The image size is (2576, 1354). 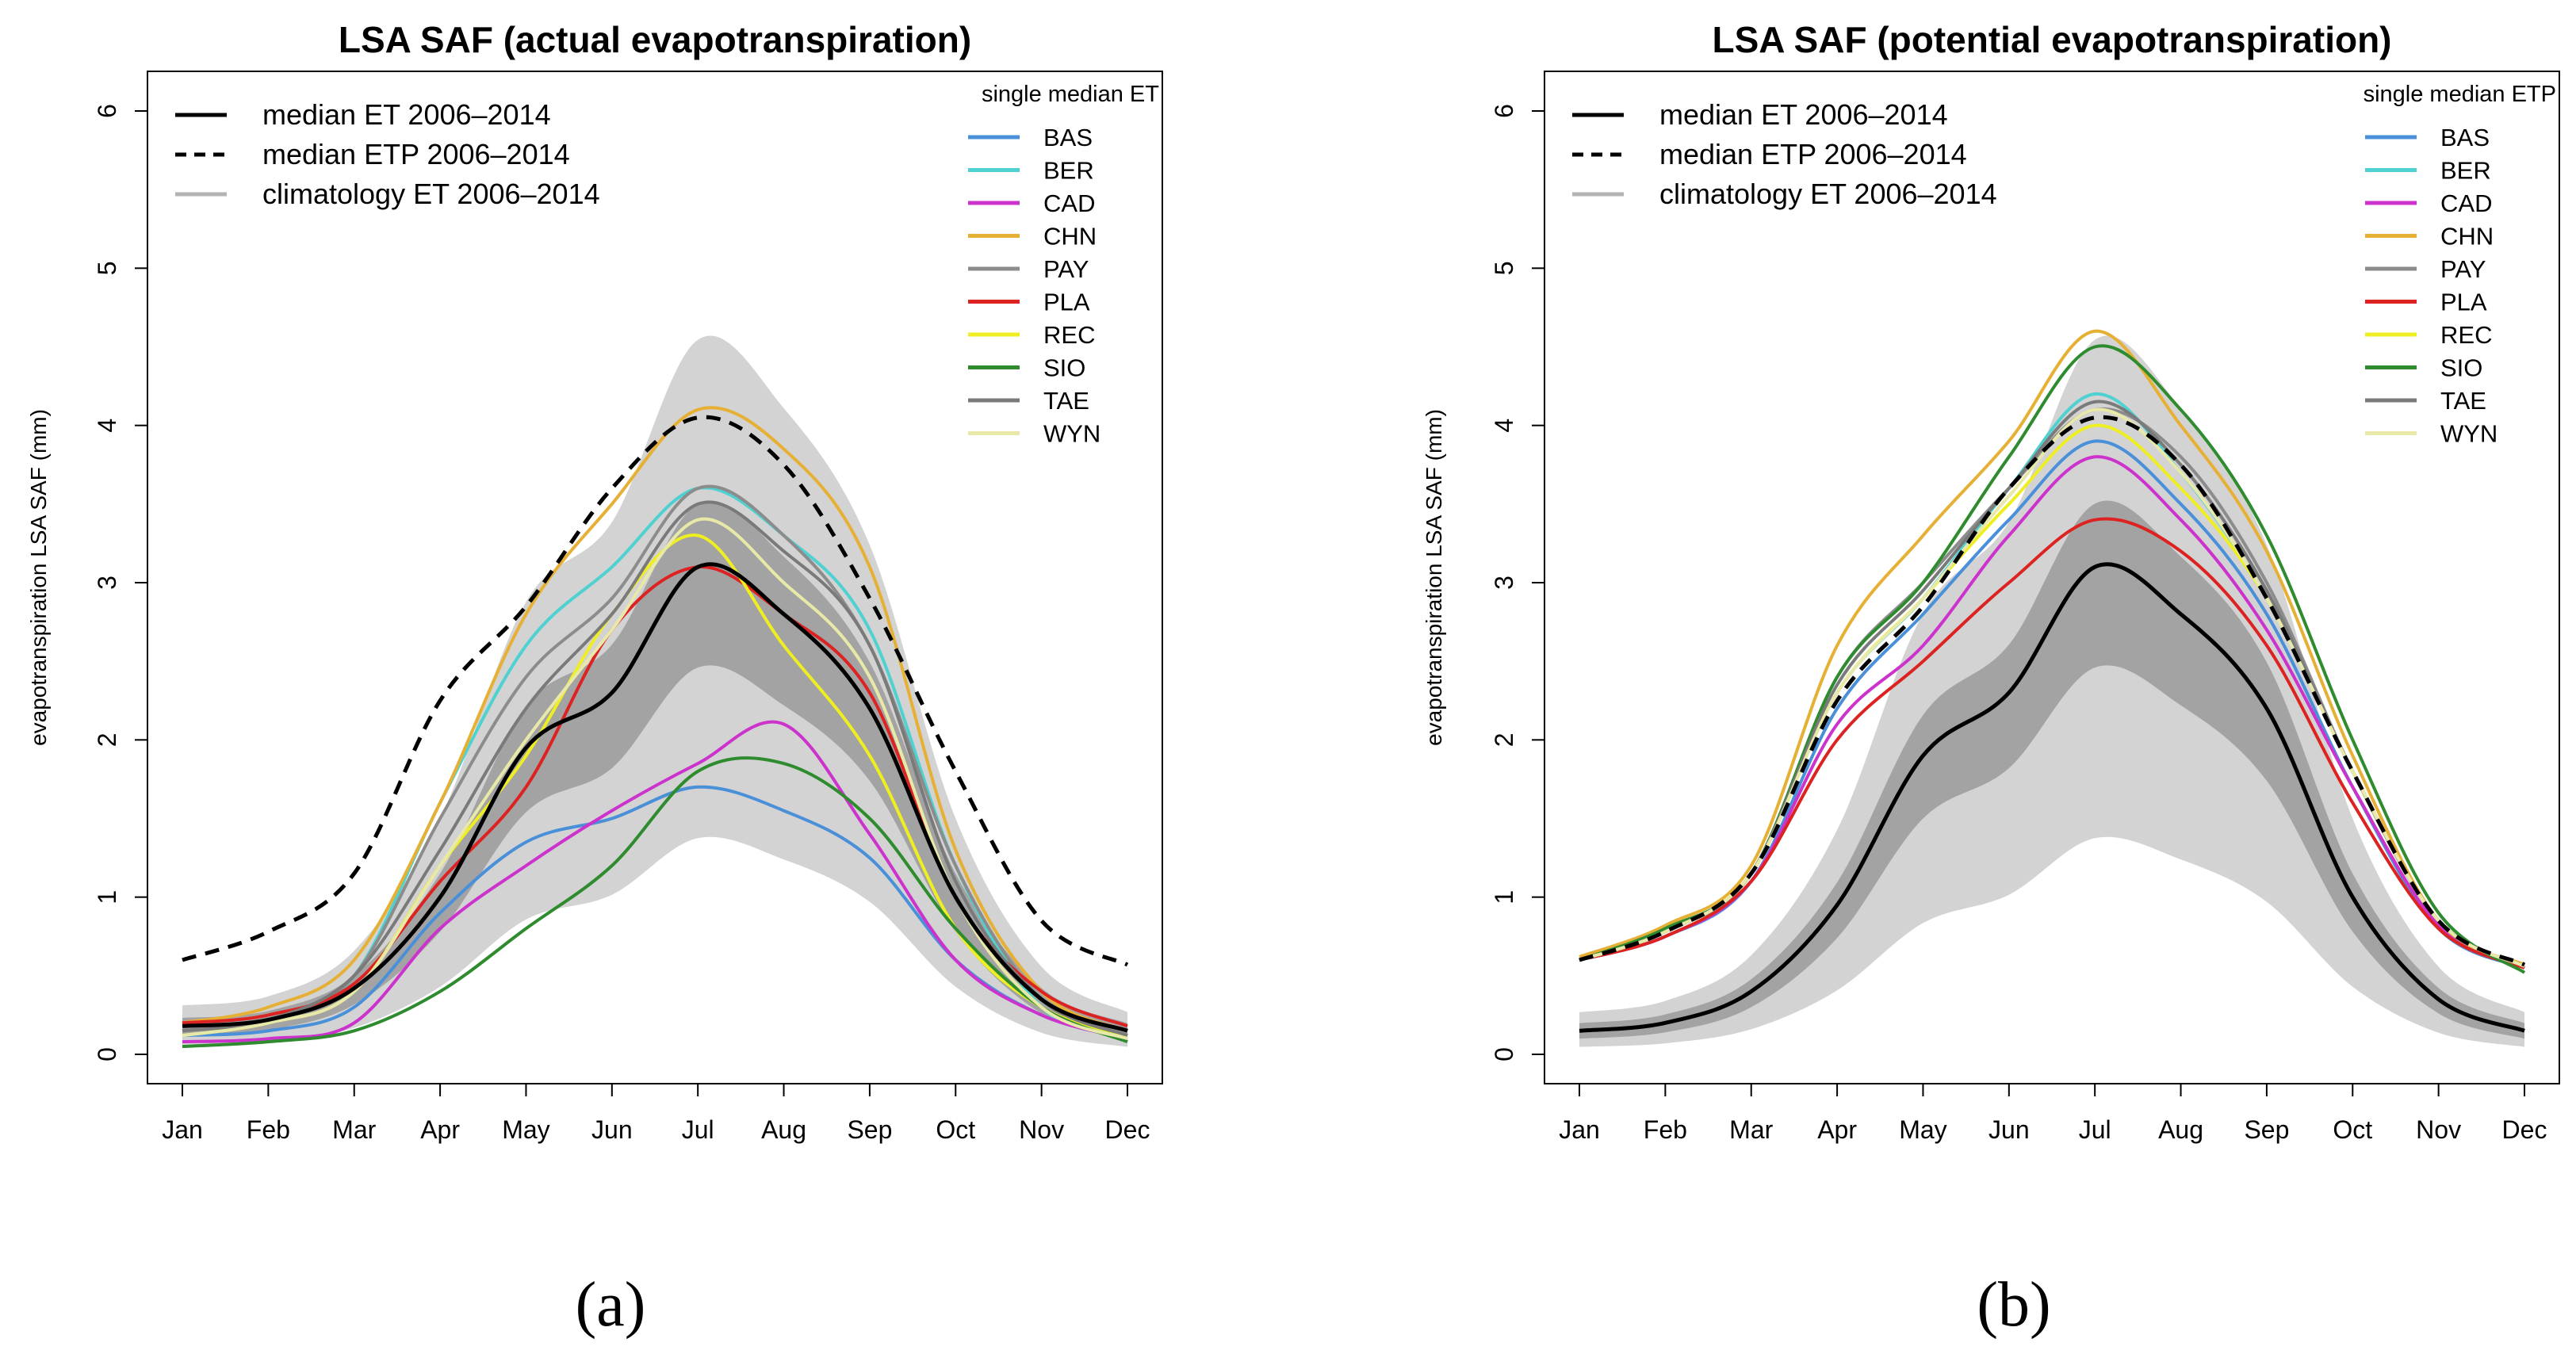 What do you see at coordinates (416, 154) in the screenshot?
I see `panel-a-legend-label: median ETP 2006–2014` at bounding box center [416, 154].